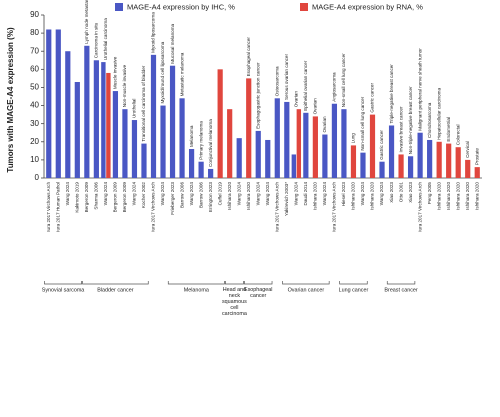 Image resolution: width=500 pixels, height=417 pixels. Describe the element at coordinates (34, 32) in the screenshot. I see `y-tick-label: 80` at that location.